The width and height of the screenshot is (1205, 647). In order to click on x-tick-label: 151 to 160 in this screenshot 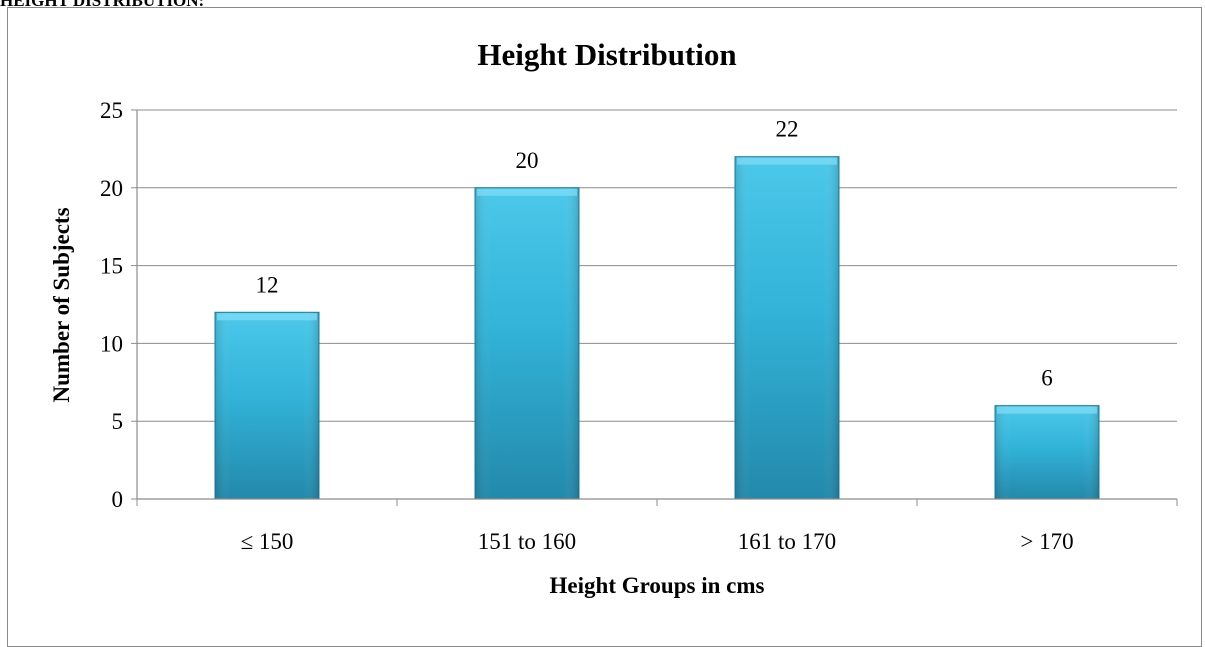, I will do `click(527, 541)`.